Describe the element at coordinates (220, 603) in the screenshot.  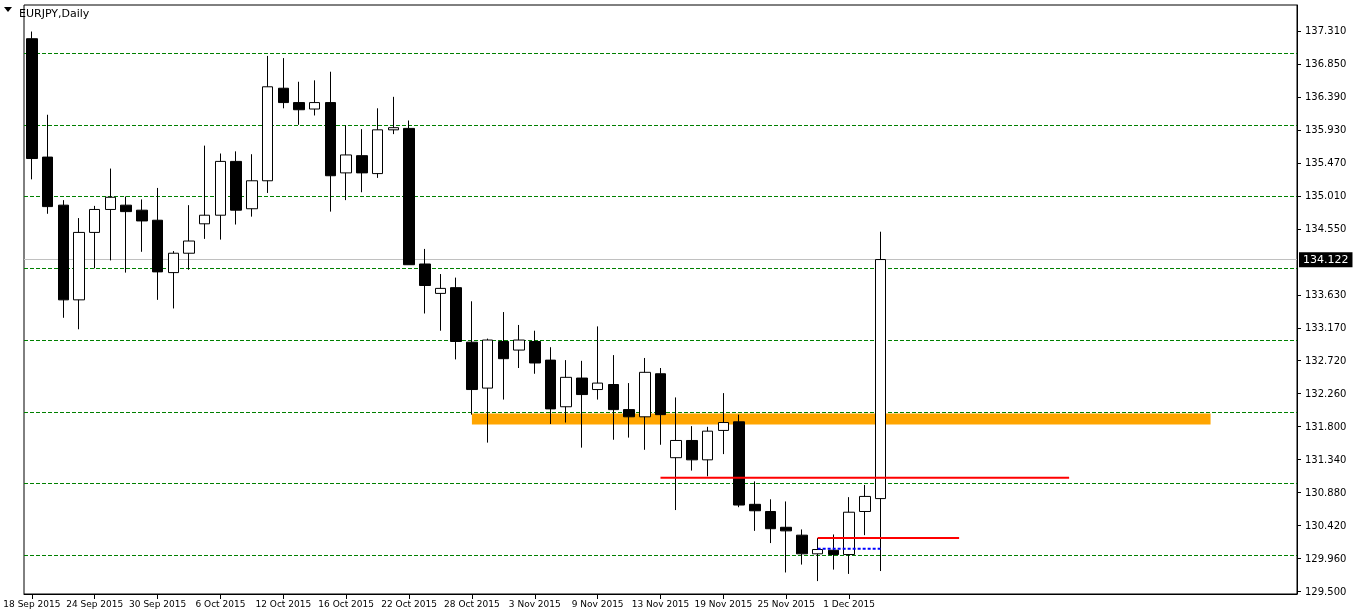
I see `x-tick-label: 6 Oct 2015` at that location.